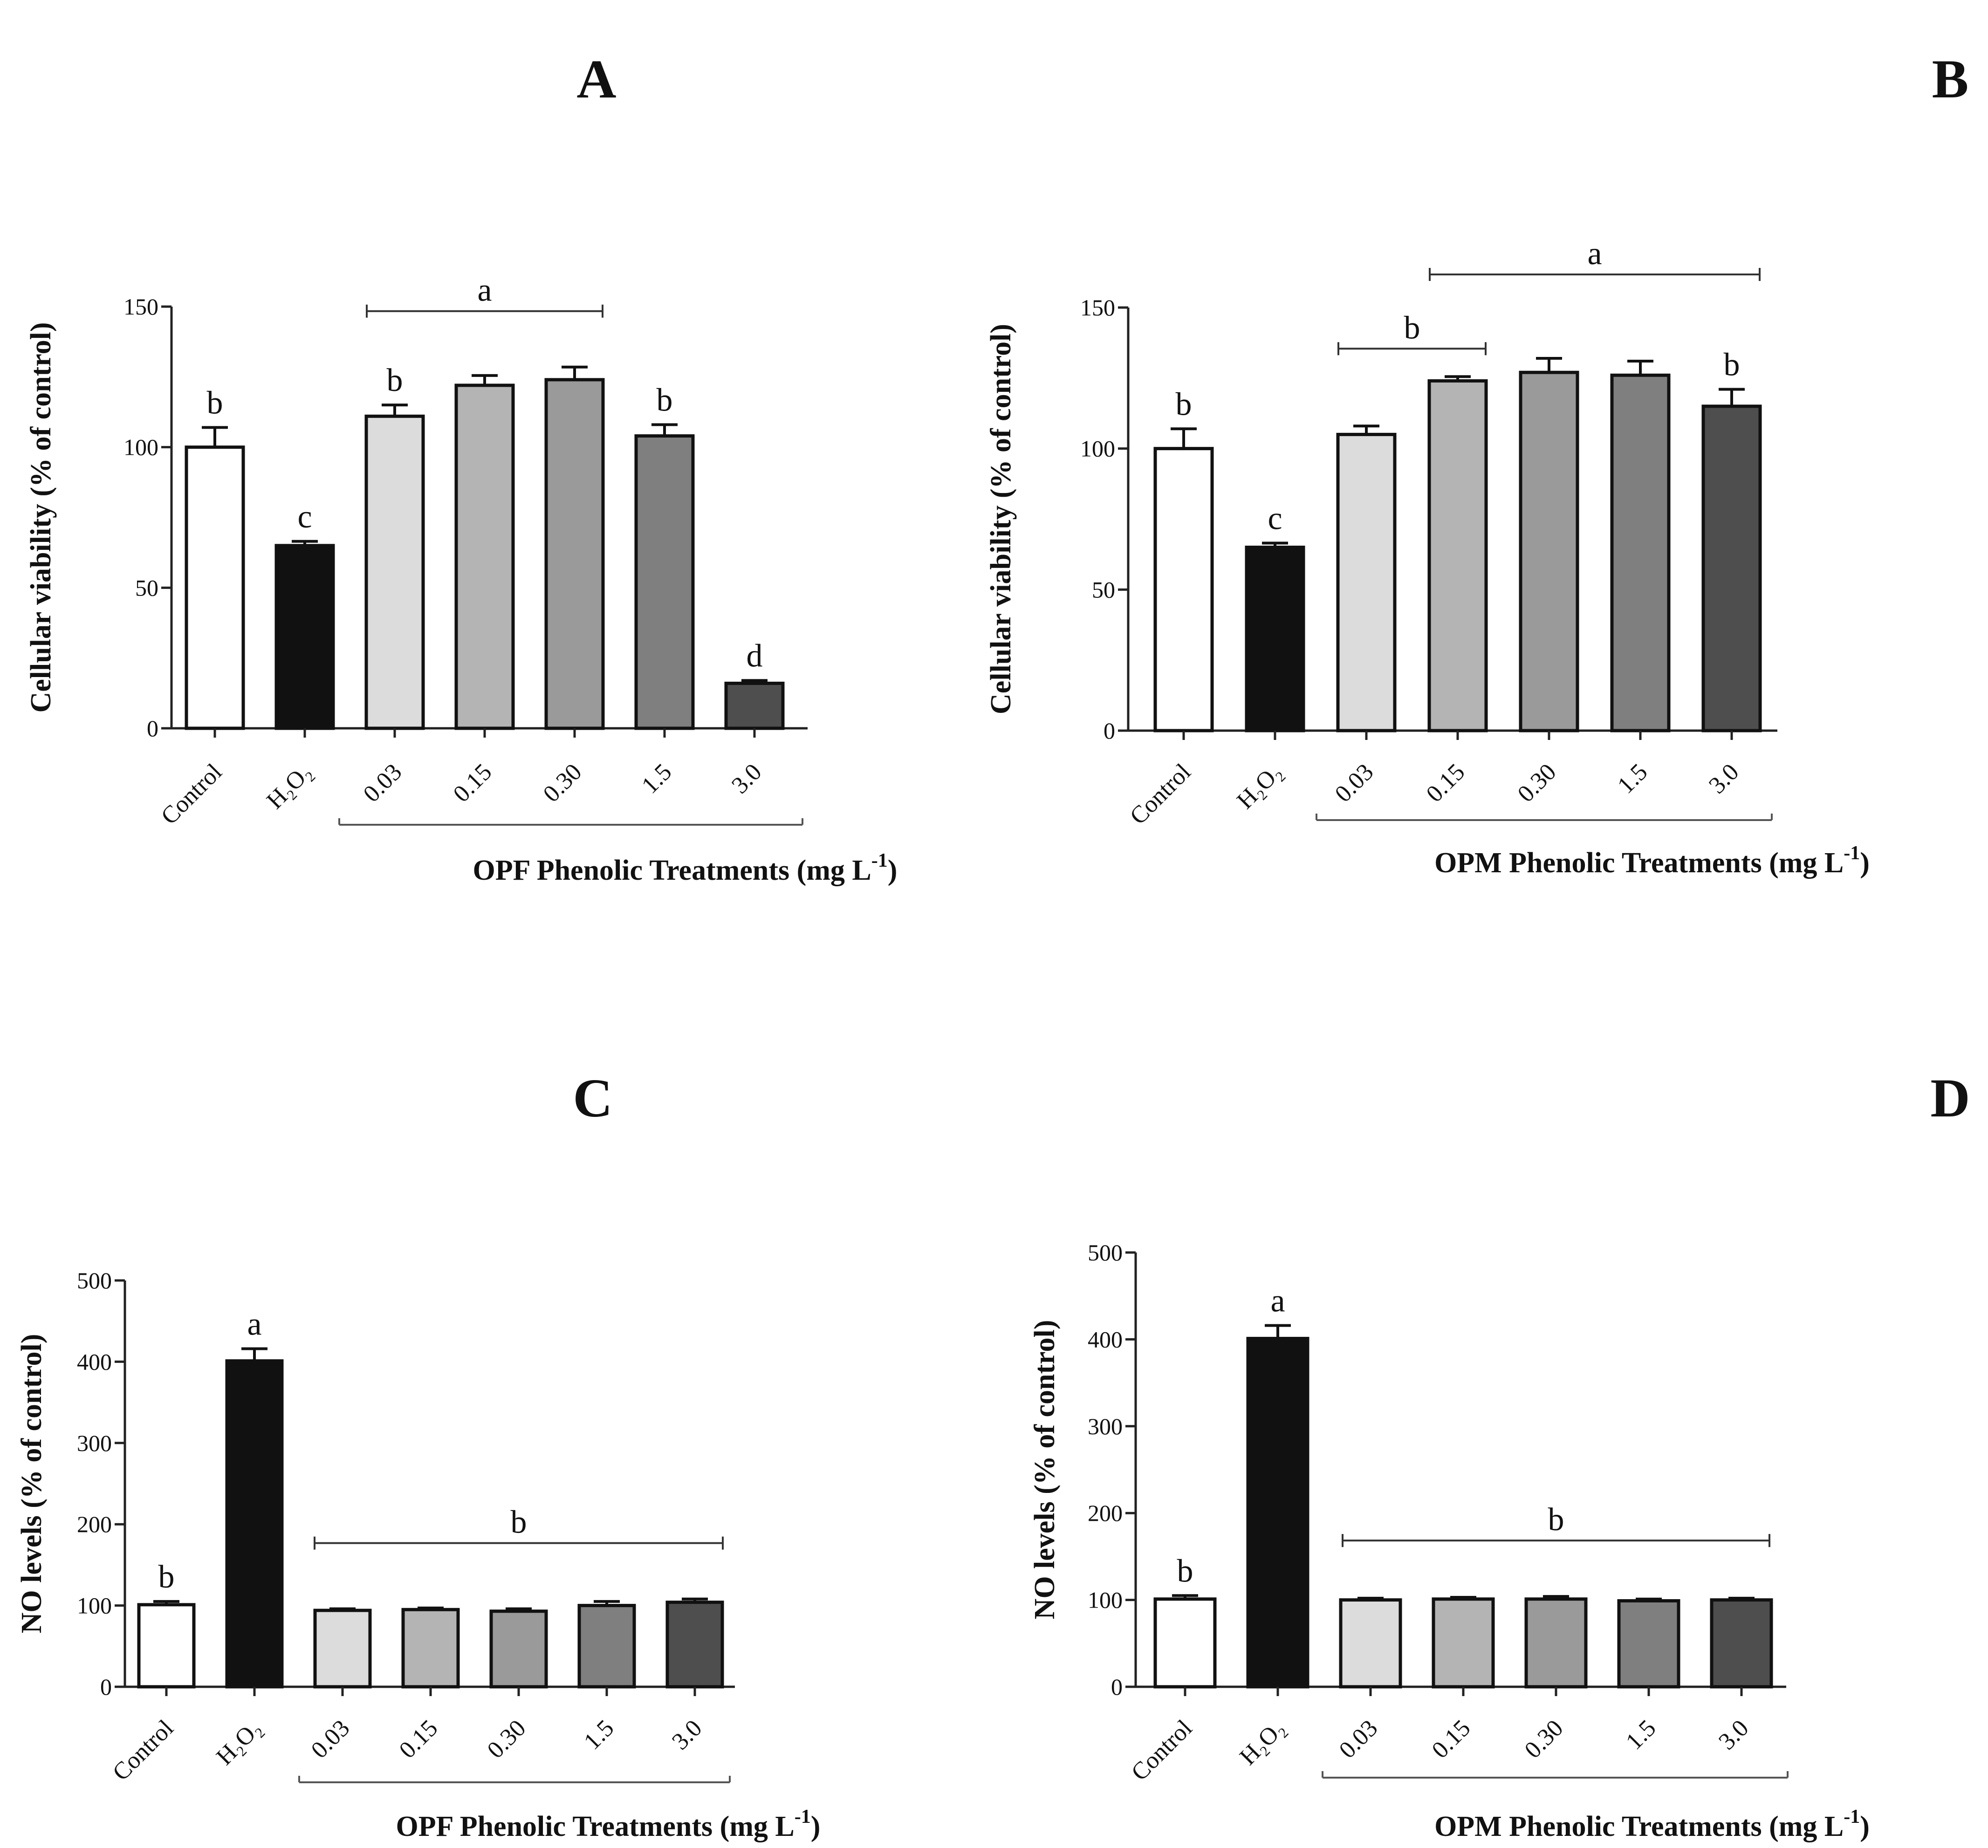 This screenshot has width=1988, height=1848. I want to click on x-axis-label-main: OPF Phenolic Treatments (mg L, so click(595, 1826).